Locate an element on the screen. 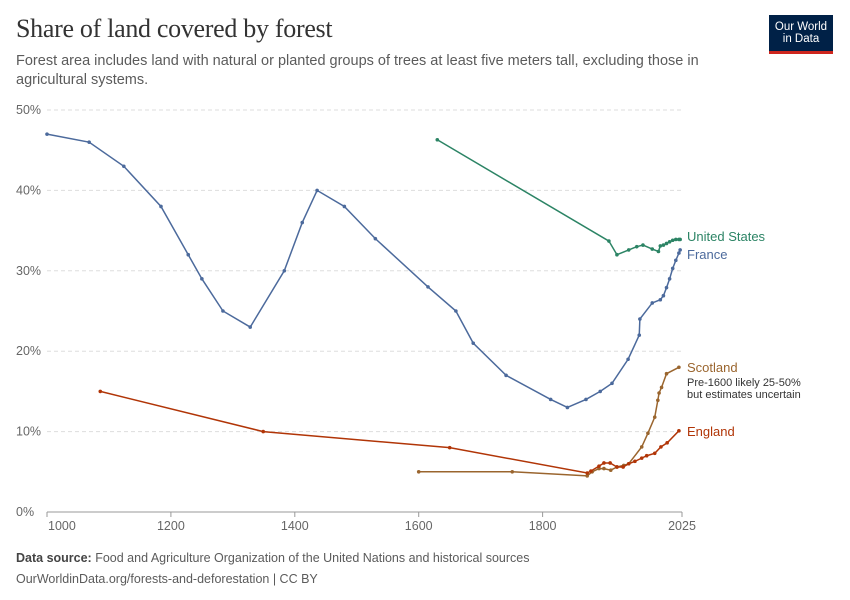 The height and width of the screenshot is (600, 850). y-tick-label: 40% is located at coordinates (28, 190).